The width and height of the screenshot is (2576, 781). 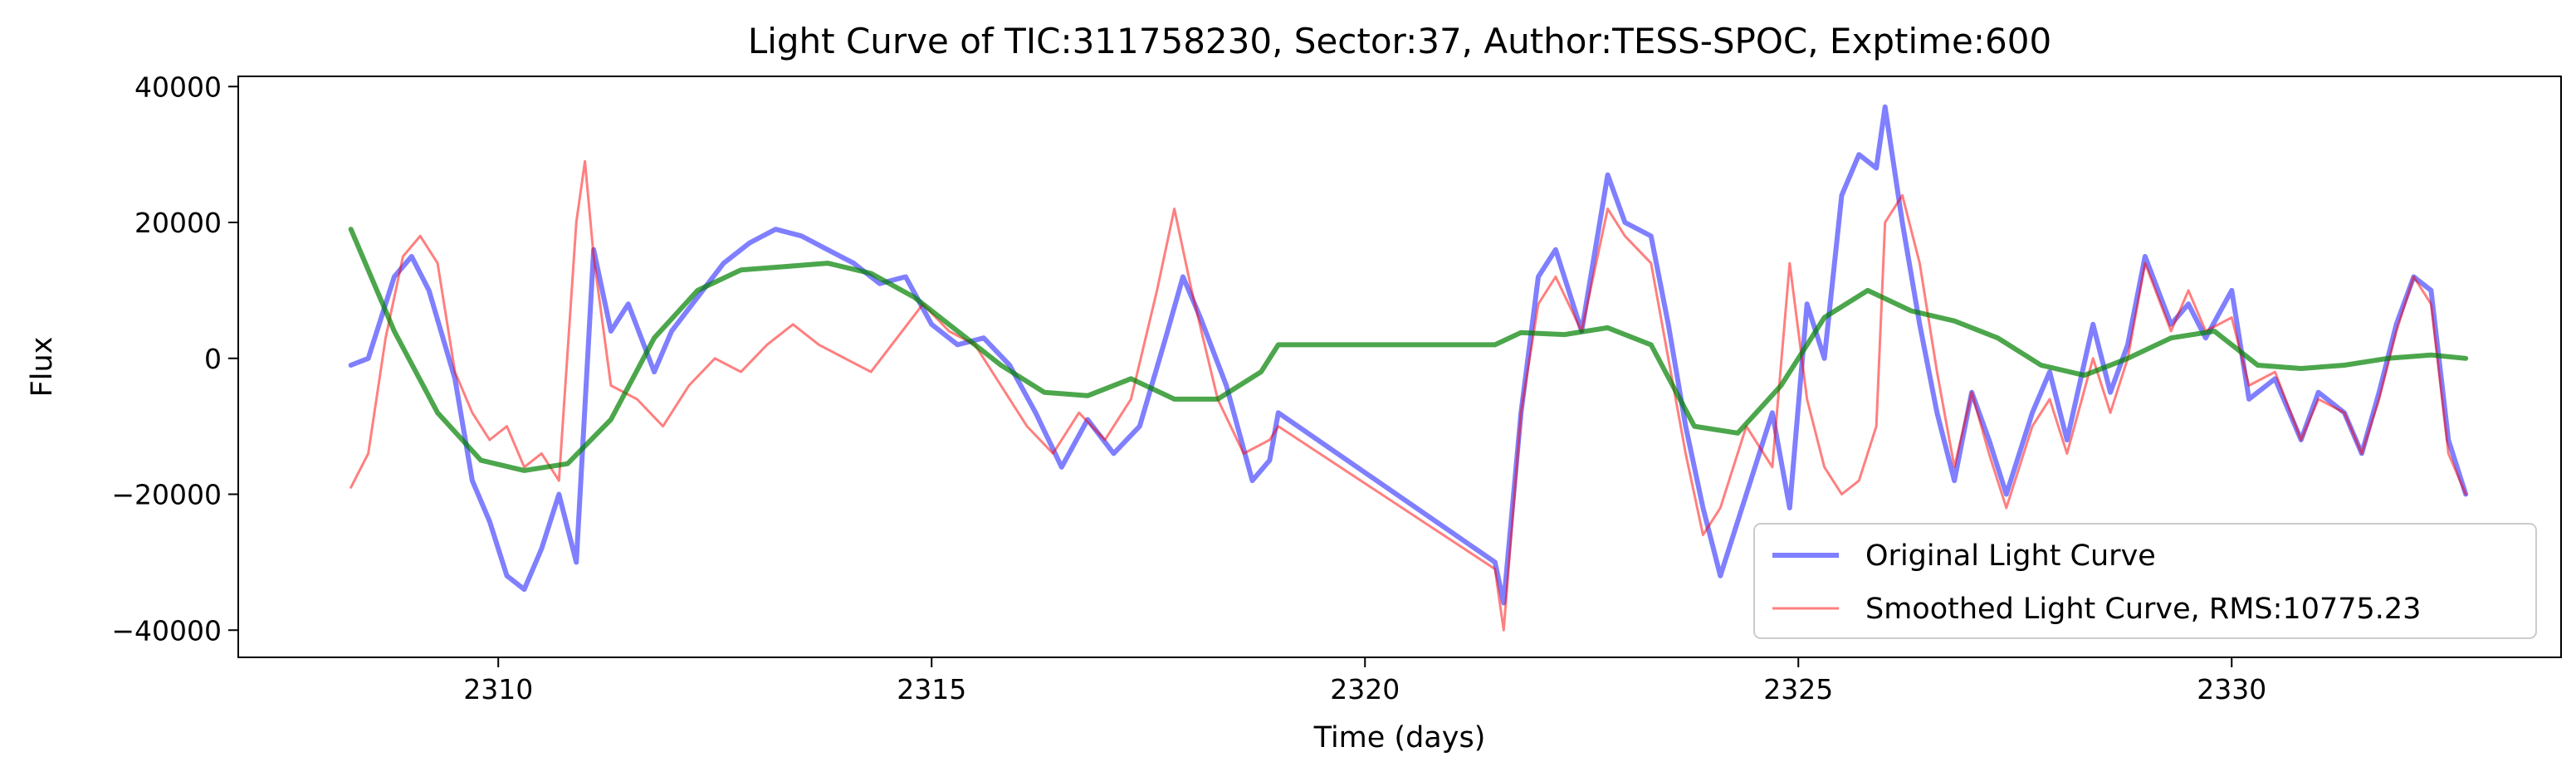 What do you see at coordinates (178, 87) in the screenshot?
I see `y-tick-label: 40000` at bounding box center [178, 87].